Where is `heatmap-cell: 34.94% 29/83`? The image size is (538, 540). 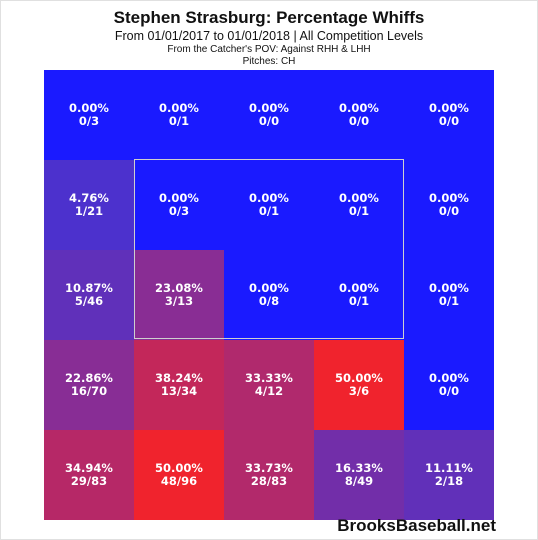
heatmap-cell: 34.94% 29/83 is located at coordinates (89, 475).